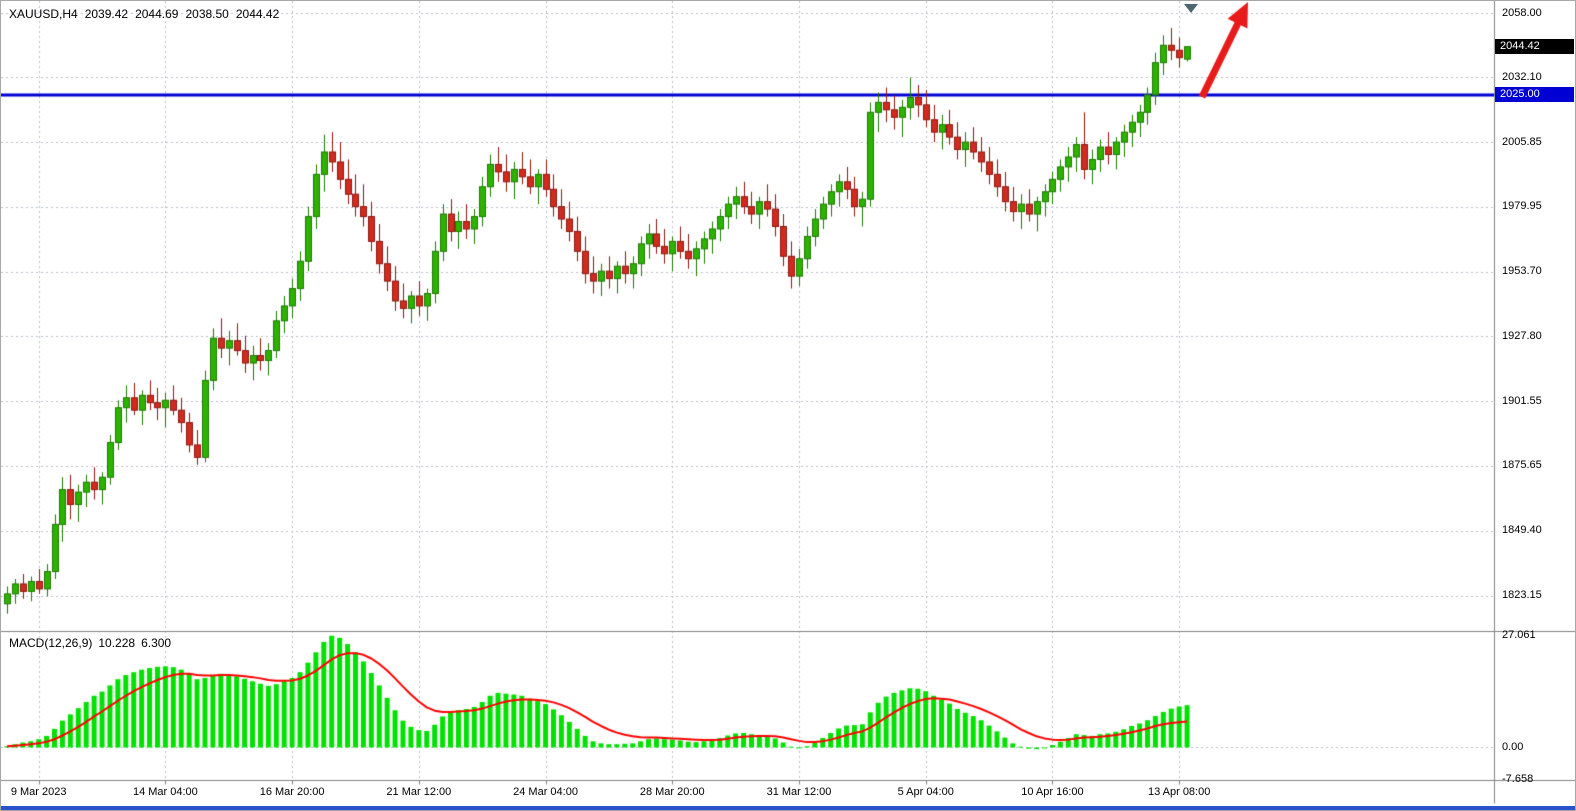 This screenshot has height=811, width=1576. I want to click on chart-shift-marker-icon, so click(1191, 8).